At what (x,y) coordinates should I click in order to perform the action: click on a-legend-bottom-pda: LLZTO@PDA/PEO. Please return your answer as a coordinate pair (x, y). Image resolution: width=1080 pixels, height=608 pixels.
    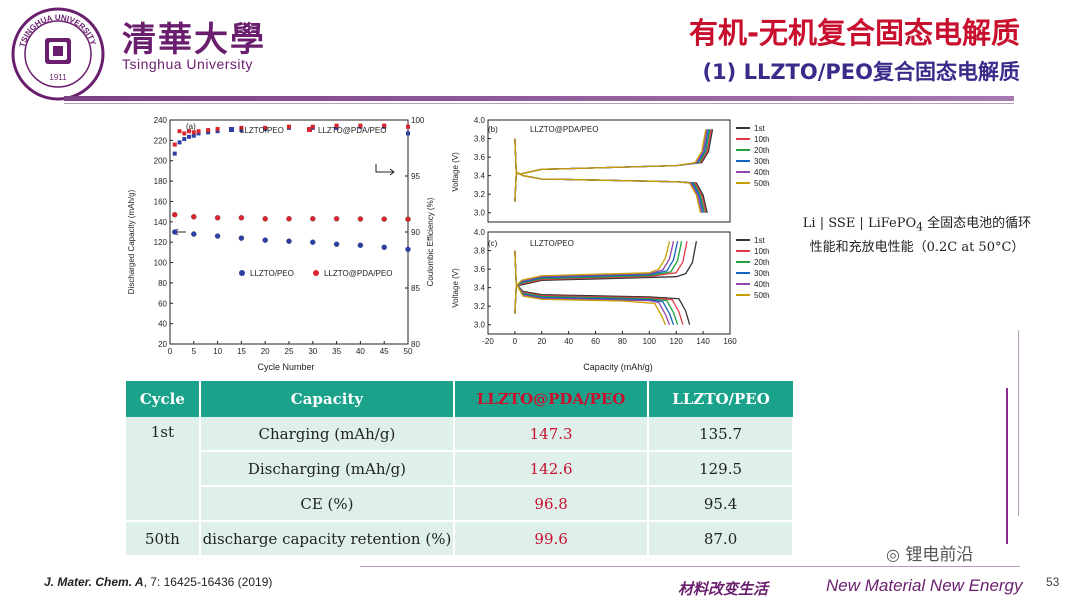
    Looking at the image, I should click on (358, 273).